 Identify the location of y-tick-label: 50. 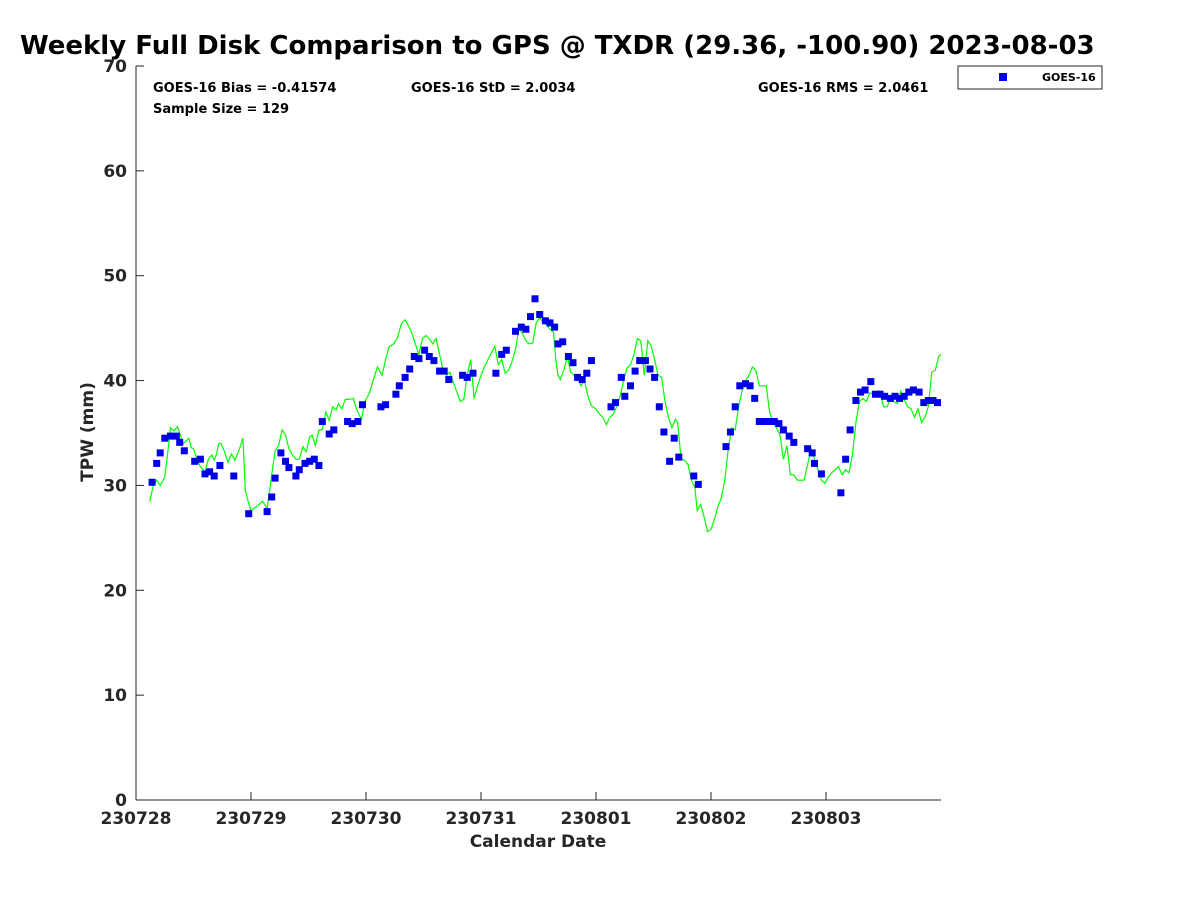
(115, 277).